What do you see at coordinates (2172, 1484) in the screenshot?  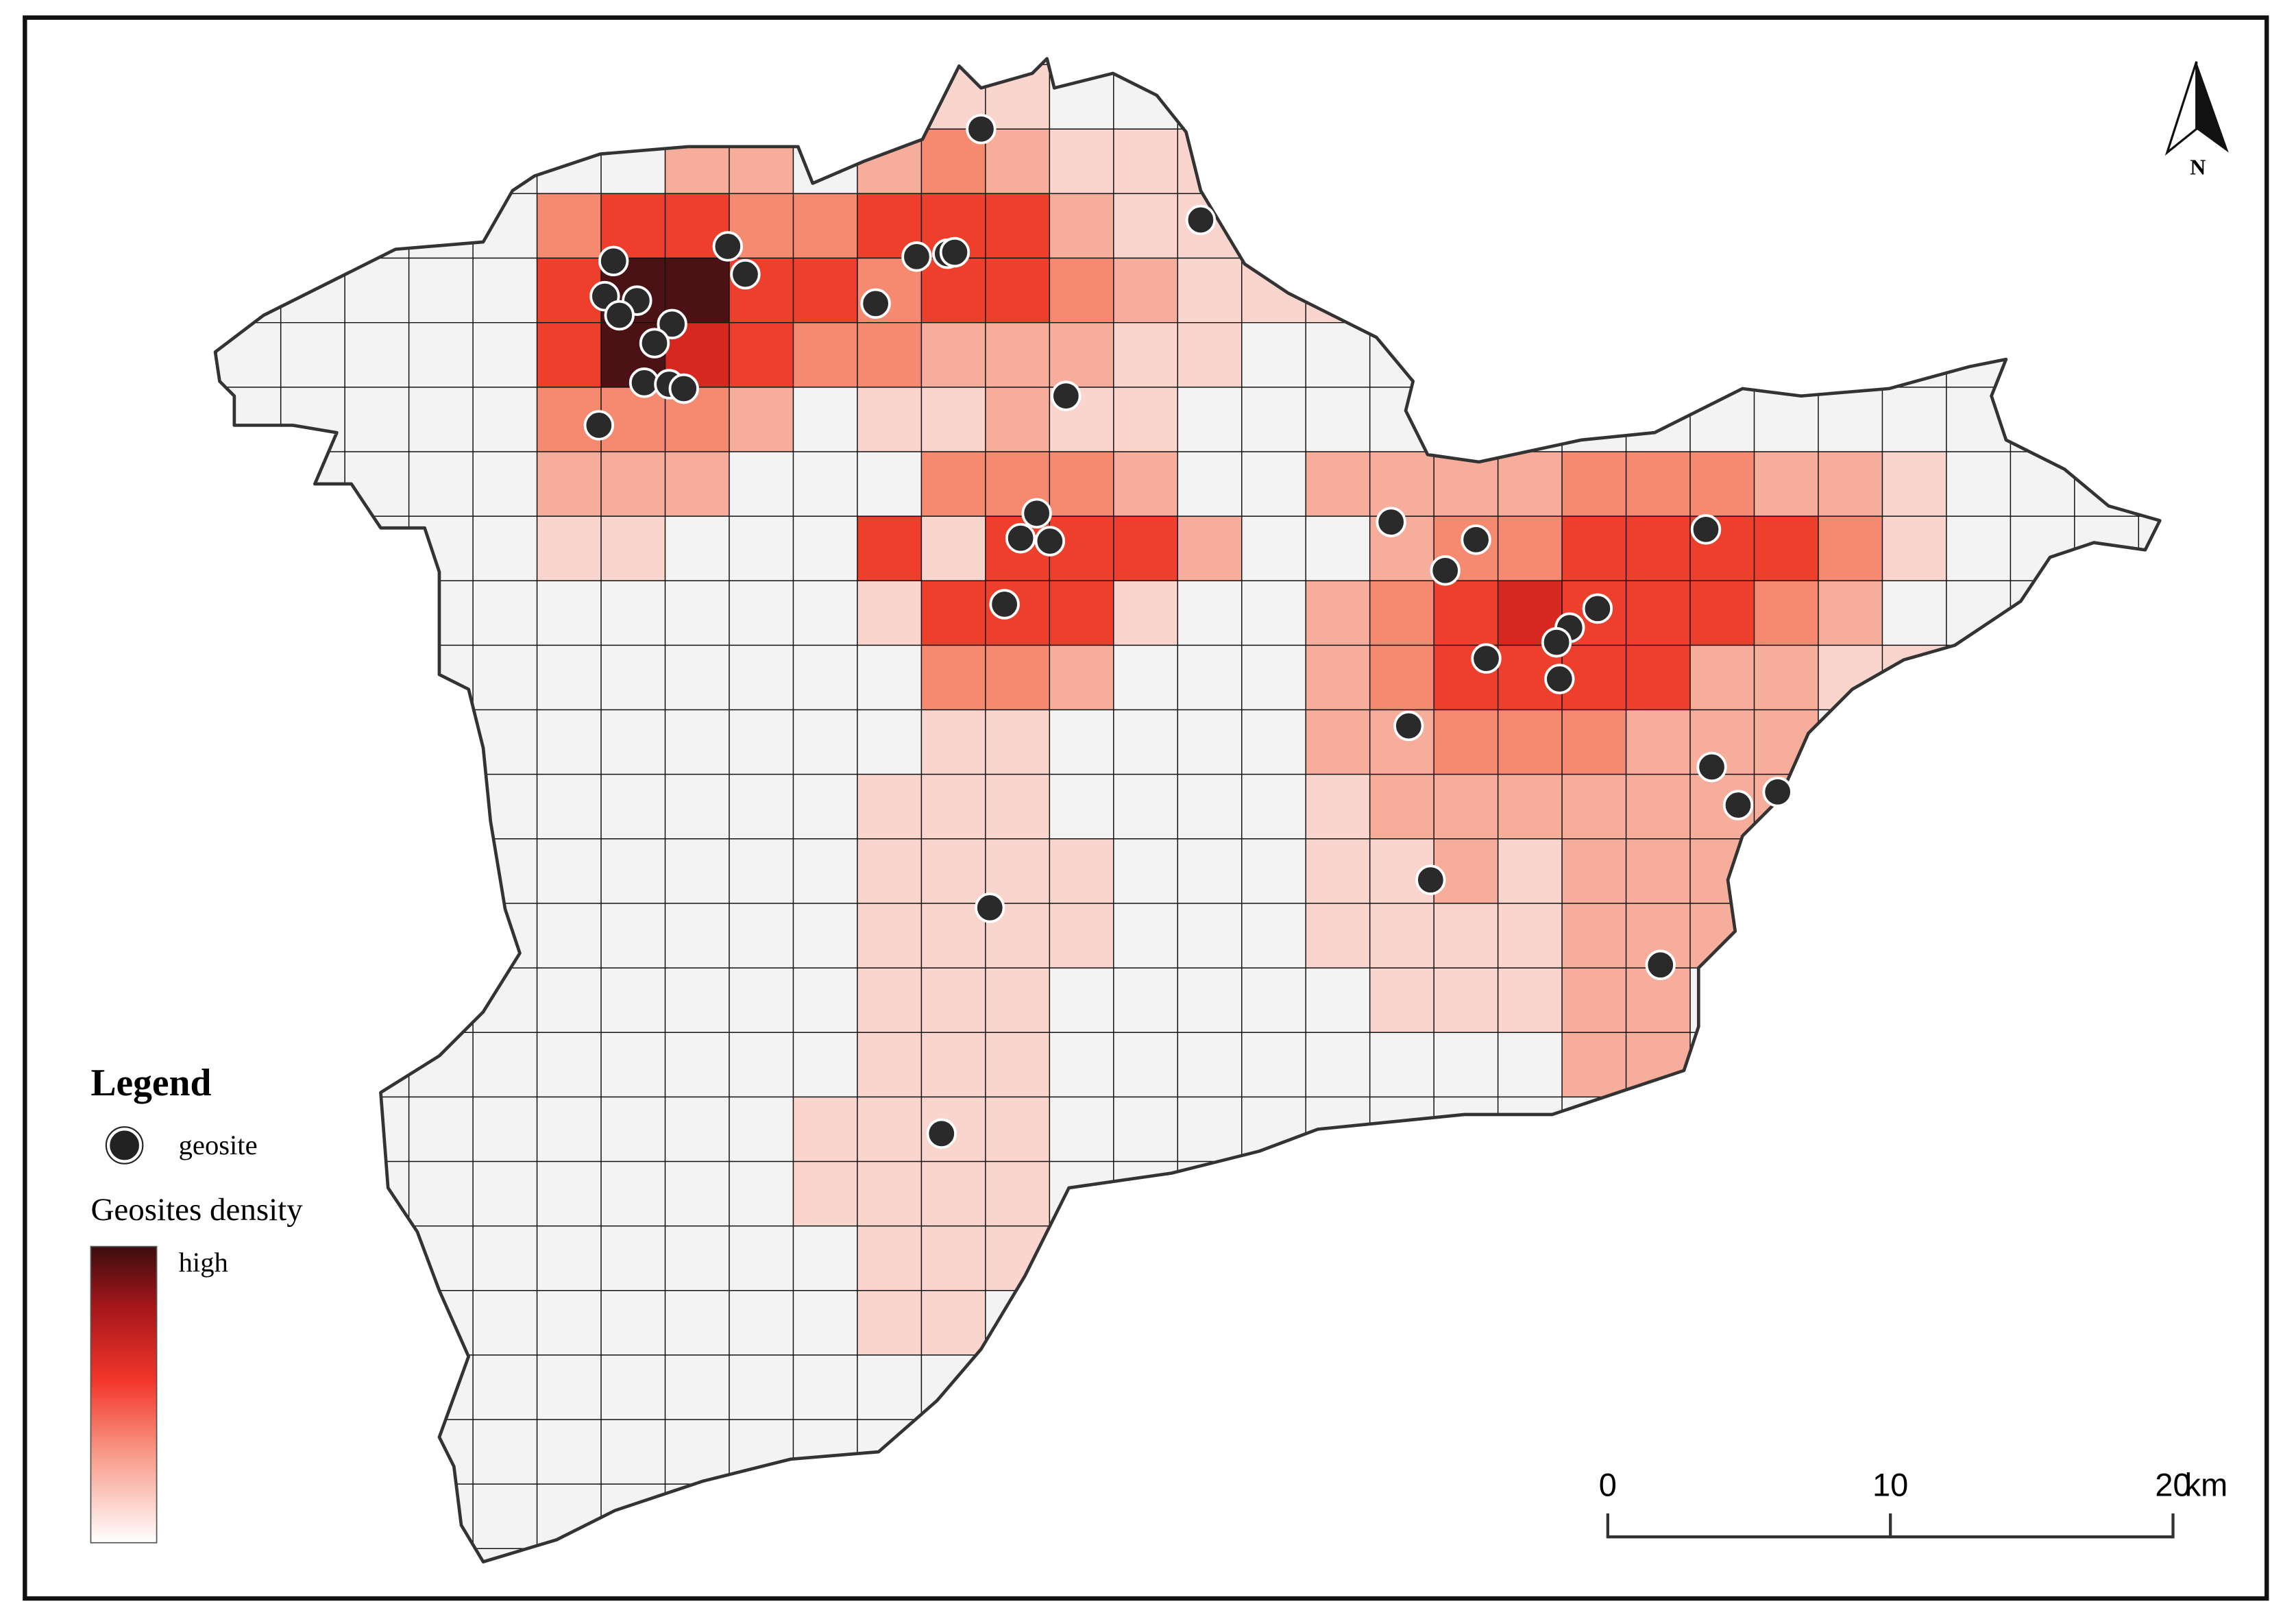 I see `scale-tick-label: 20` at bounding box center [2172, 1484].